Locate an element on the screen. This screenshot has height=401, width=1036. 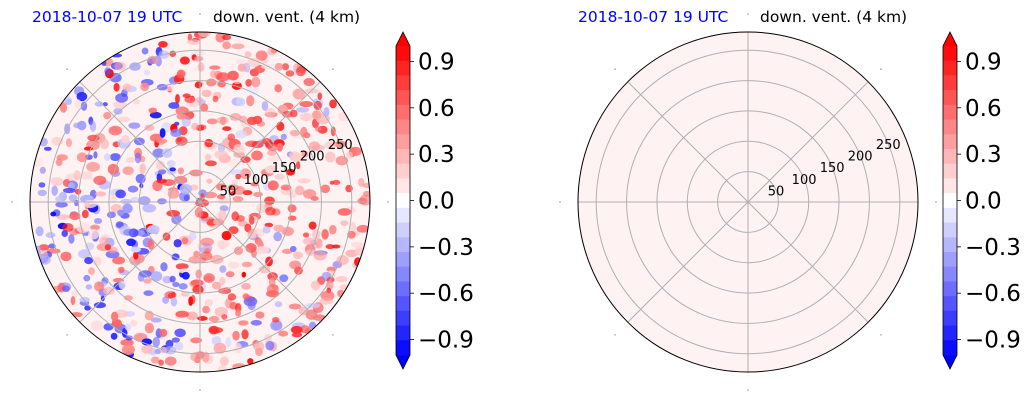
right-colorbar: 0.9 0.6 0.3 0.0 −0.3 −0.6 −0.9 is located at coordinates (981, 200).